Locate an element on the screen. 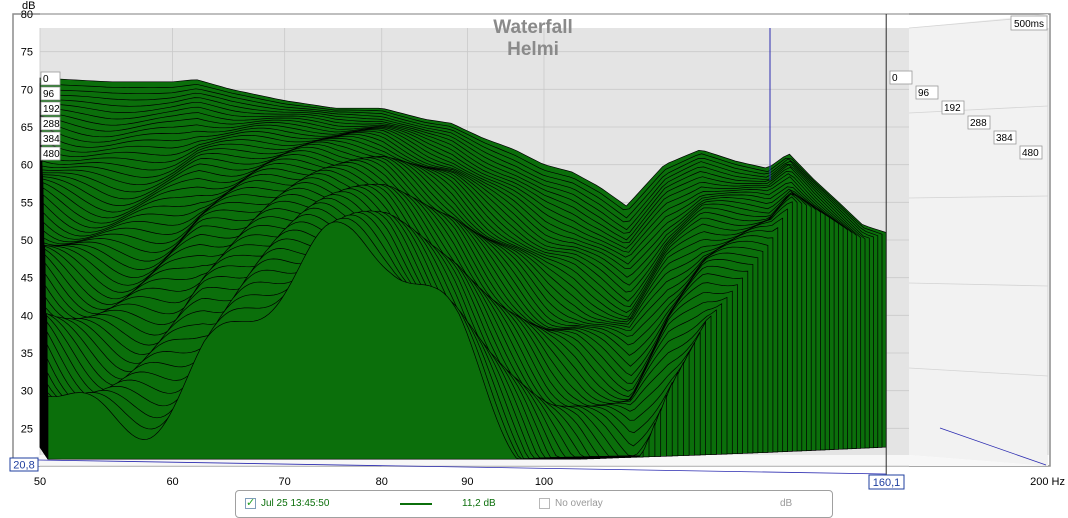 Image resolution: width=1068 pixels, height=518 pixels. x-tick-label: 100 is located at coordinates (544, 482).